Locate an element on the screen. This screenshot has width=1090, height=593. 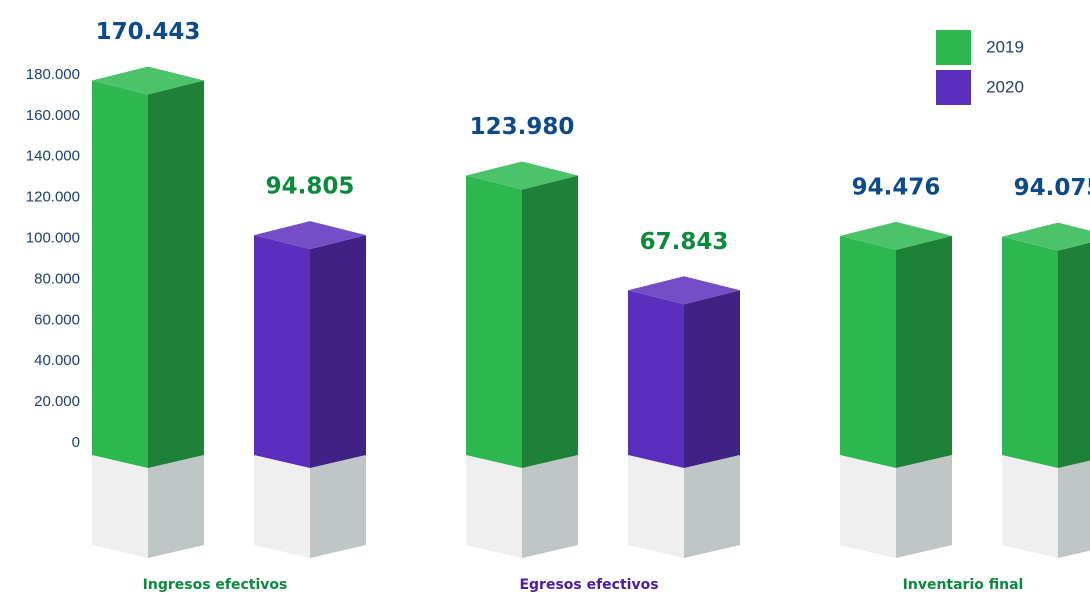
value-label: 170.443 is located at coordinates (148, 32).